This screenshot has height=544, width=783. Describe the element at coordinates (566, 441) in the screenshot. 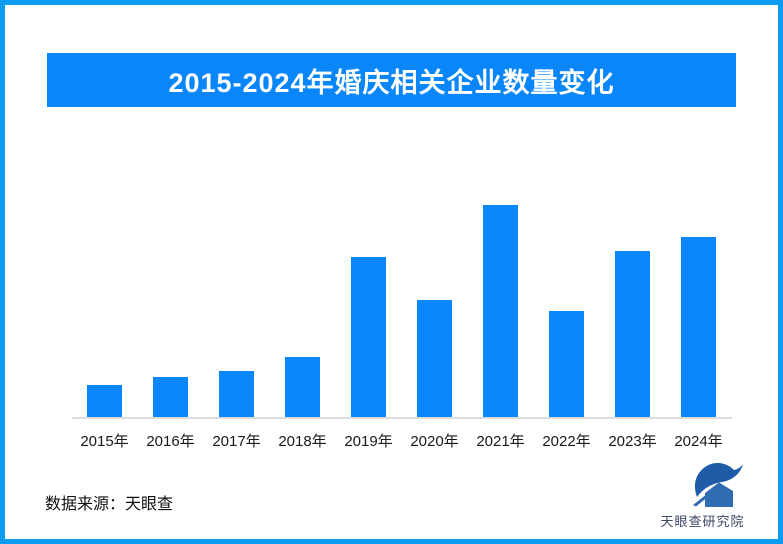

I see `x-tick-label-2022: 2022年` at that location.